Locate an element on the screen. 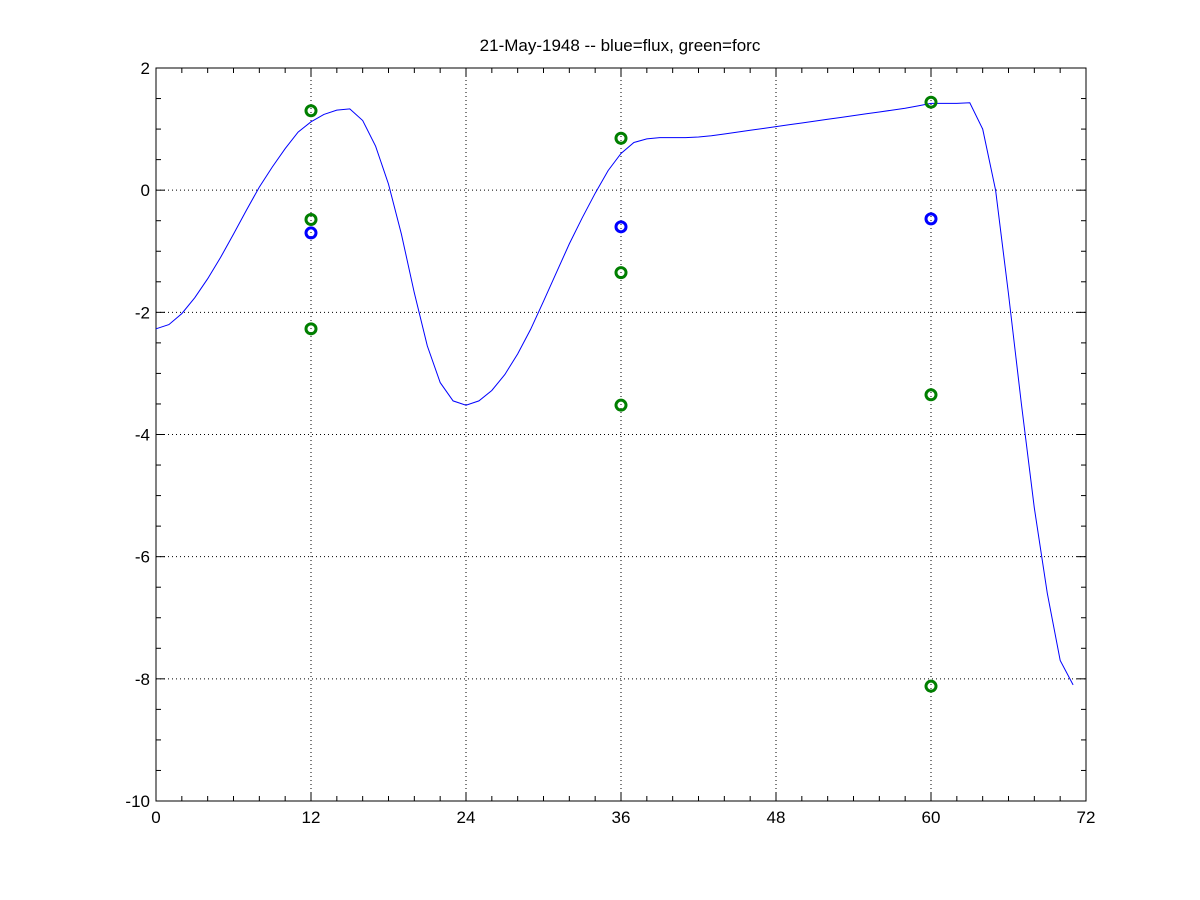  y-tick-label: -10 is located at coordinates (137, 801).